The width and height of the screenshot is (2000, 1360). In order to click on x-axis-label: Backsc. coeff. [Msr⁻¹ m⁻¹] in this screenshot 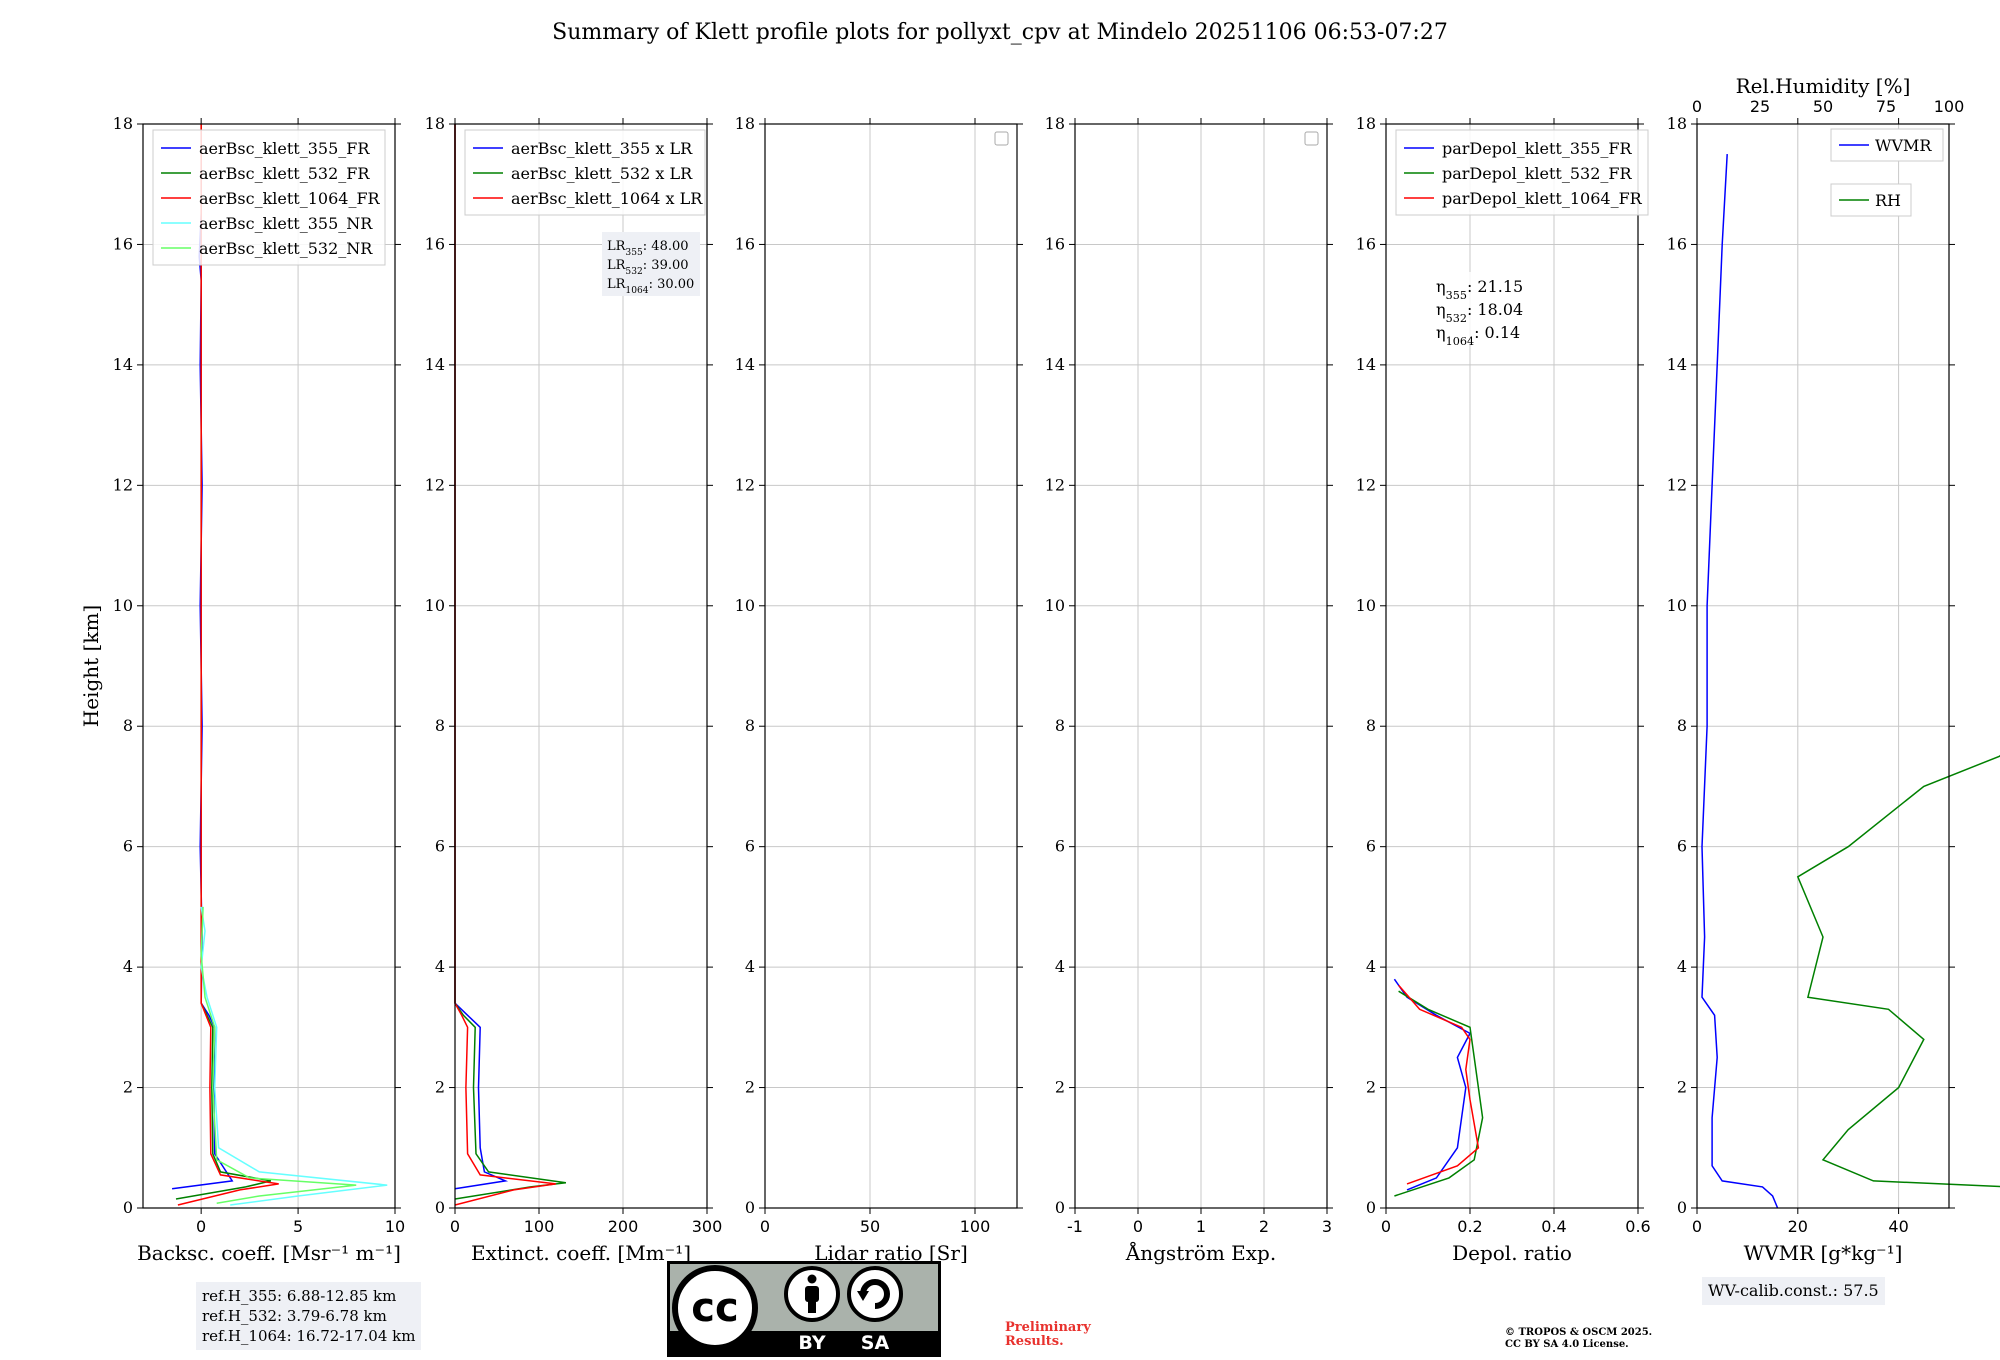, I will do `click(269, 1253)`.